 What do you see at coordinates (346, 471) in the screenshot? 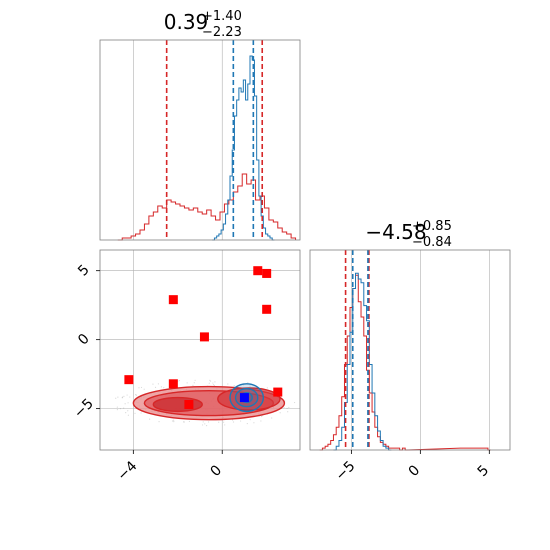
I see `p1hist-x-tick-label-0: −5` at bounding box center [346, 471].